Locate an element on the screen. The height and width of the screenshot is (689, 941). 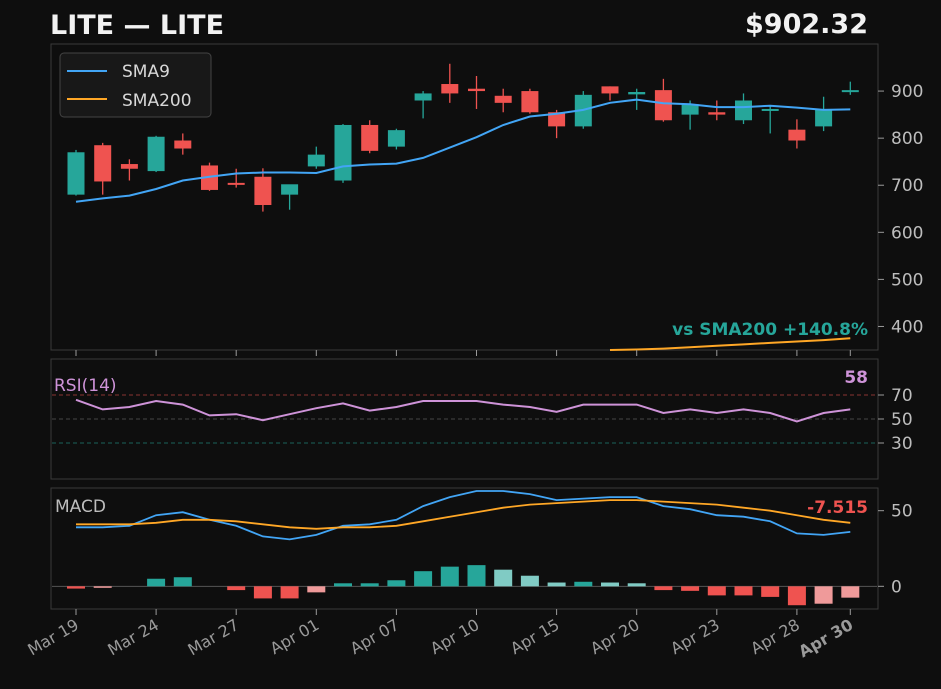
series-line-sma9 is located at coordinates (463, 150).